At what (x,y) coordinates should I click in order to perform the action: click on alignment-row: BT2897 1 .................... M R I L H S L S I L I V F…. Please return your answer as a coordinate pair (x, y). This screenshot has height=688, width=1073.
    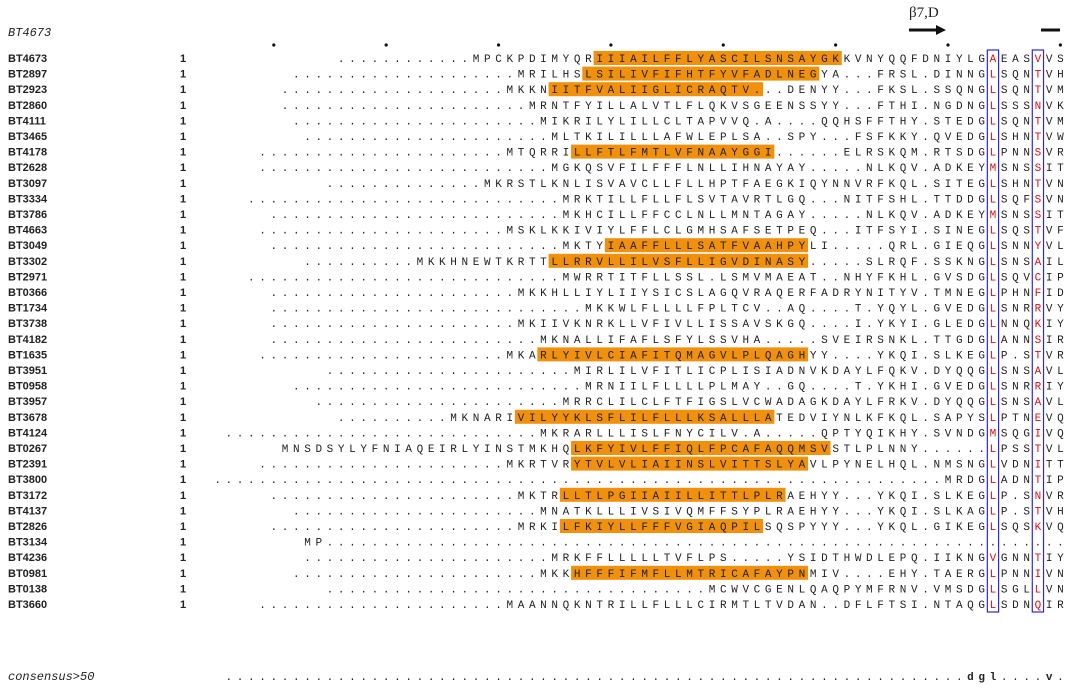
    Looking at the image, I should click on (536, 75).